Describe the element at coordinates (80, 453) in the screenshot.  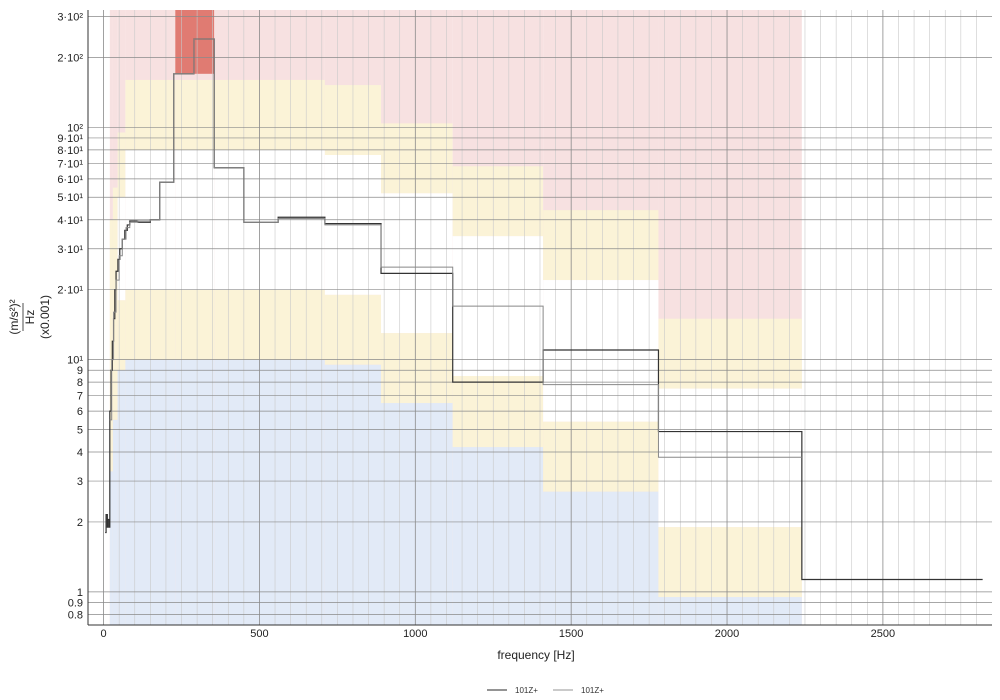
I see `y-tick-label: 4` at that location.